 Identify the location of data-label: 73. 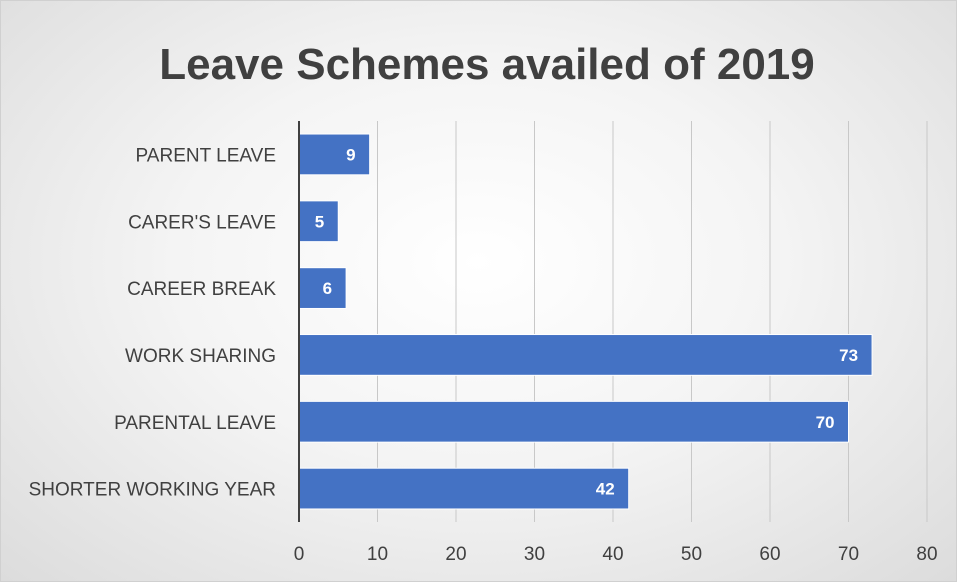
(848, 355).